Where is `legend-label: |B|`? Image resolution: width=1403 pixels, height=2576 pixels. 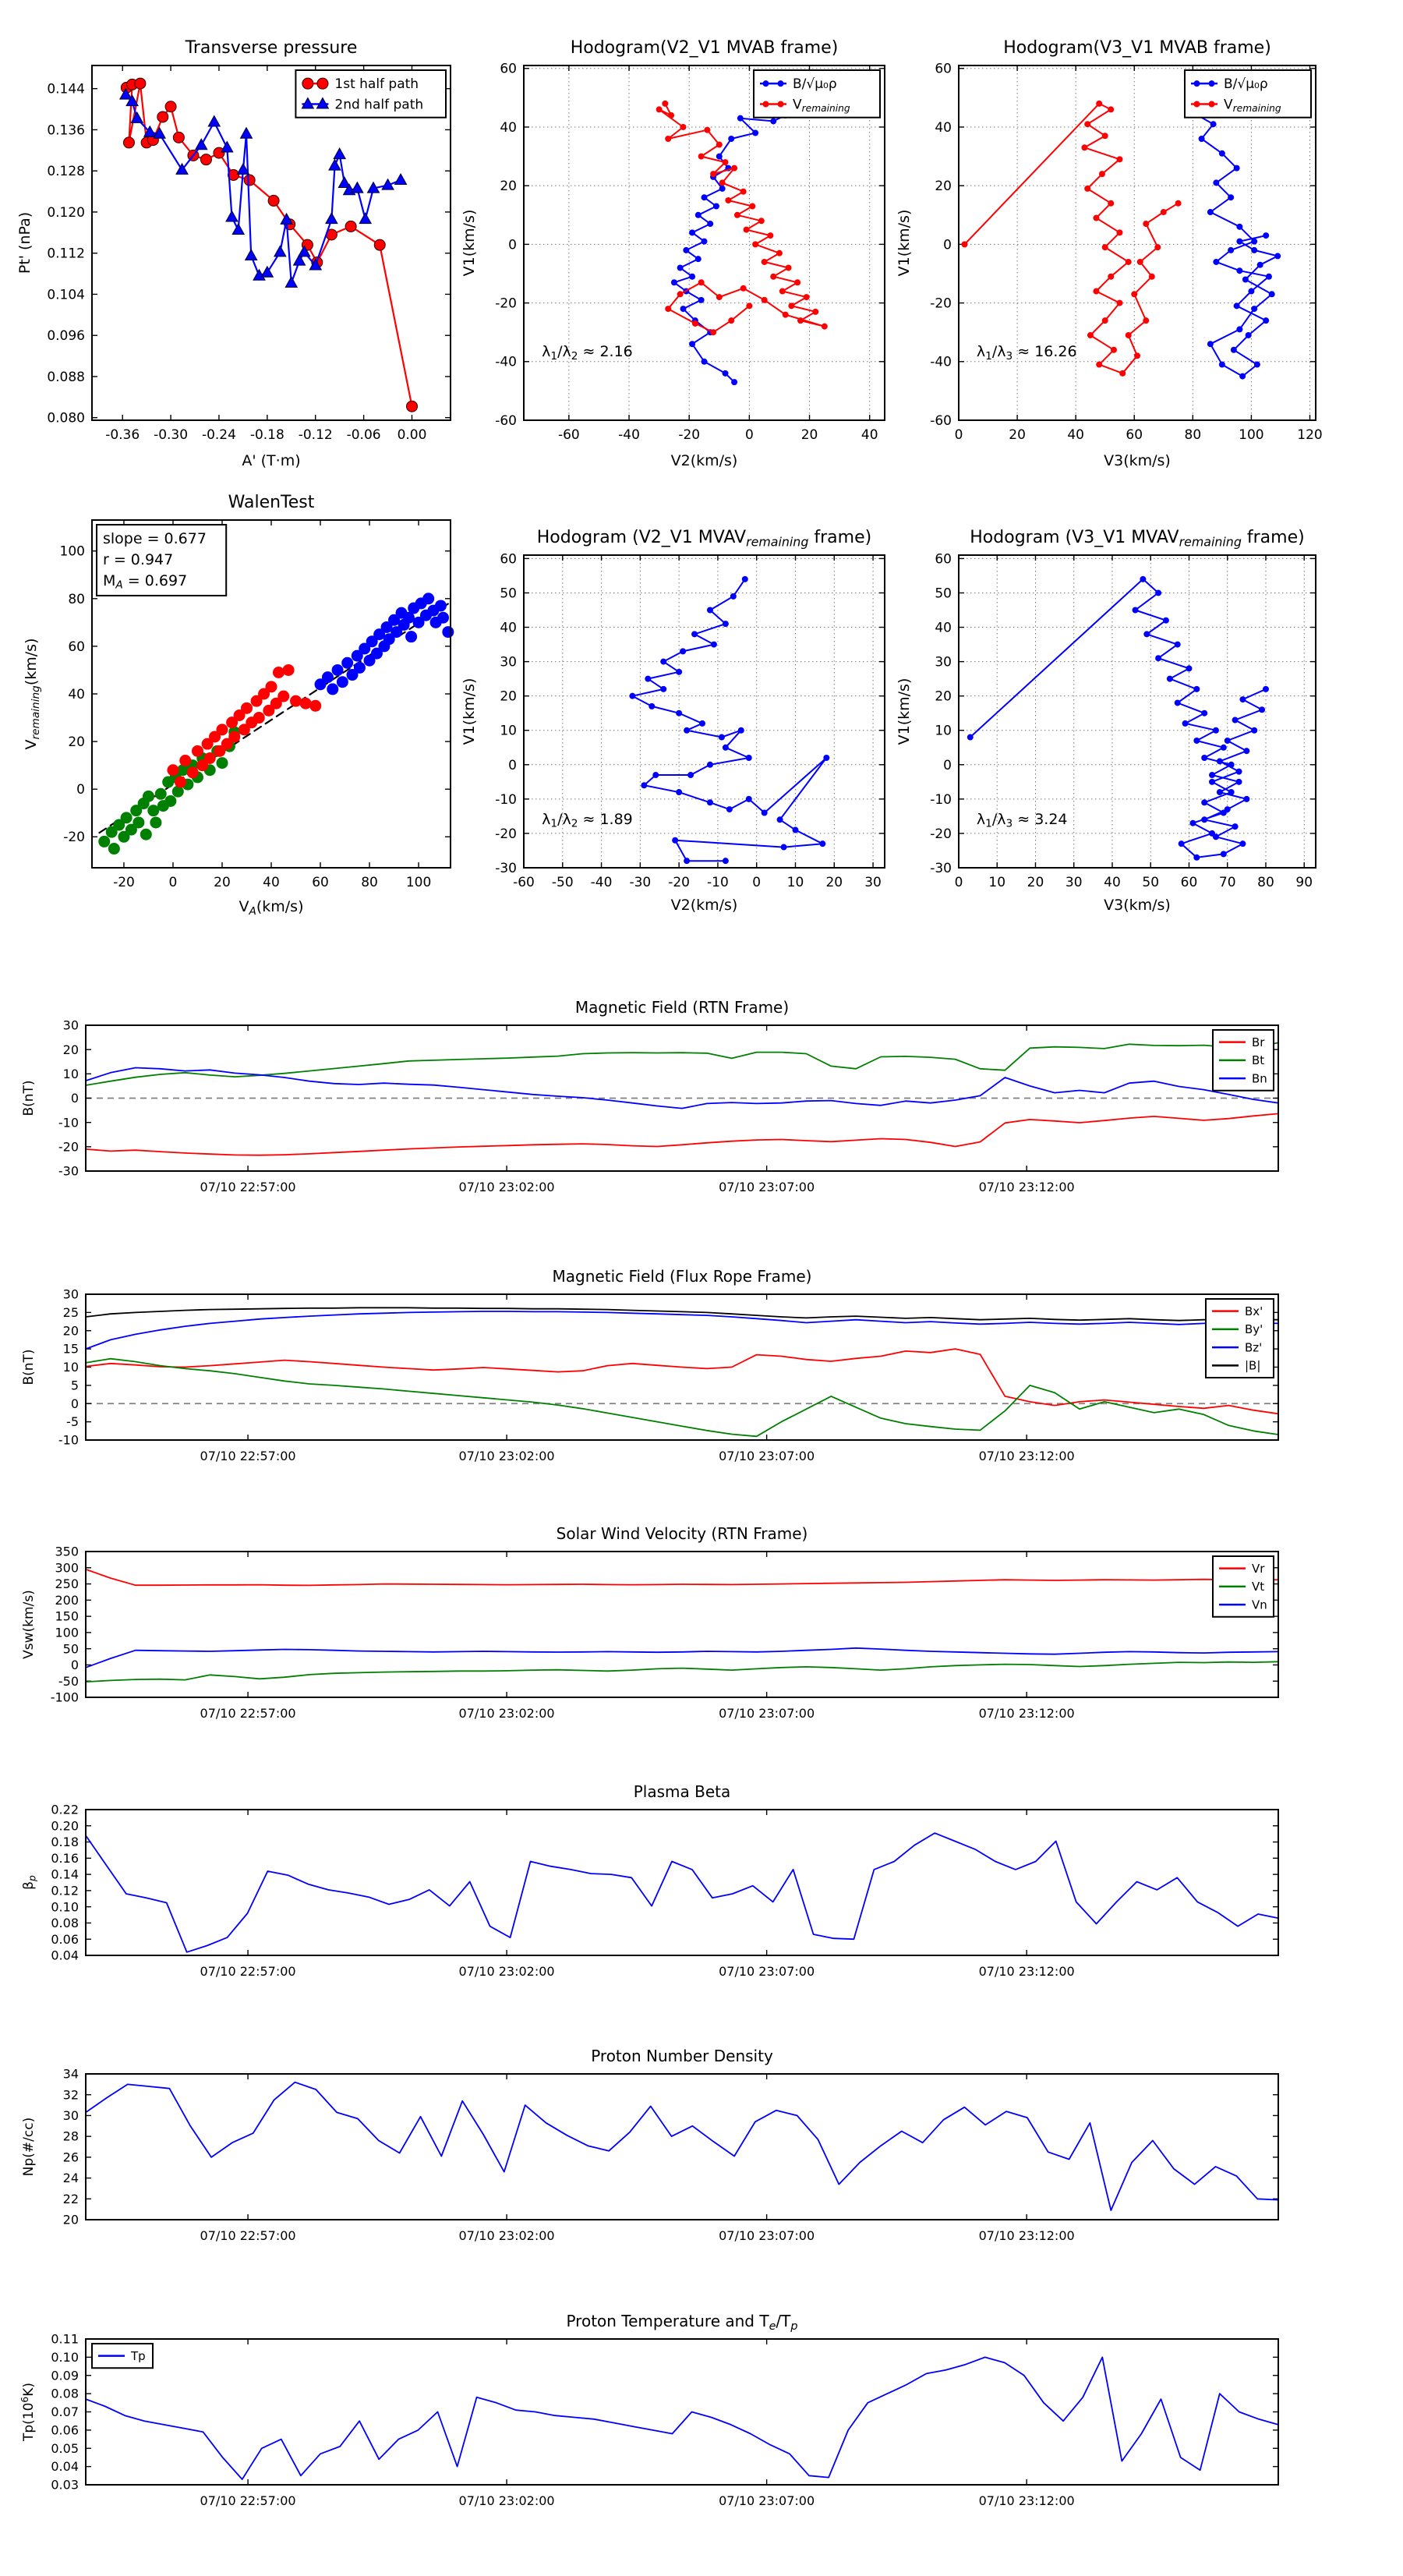 legend-label: |B| is located at coordinates (1252, 1366).